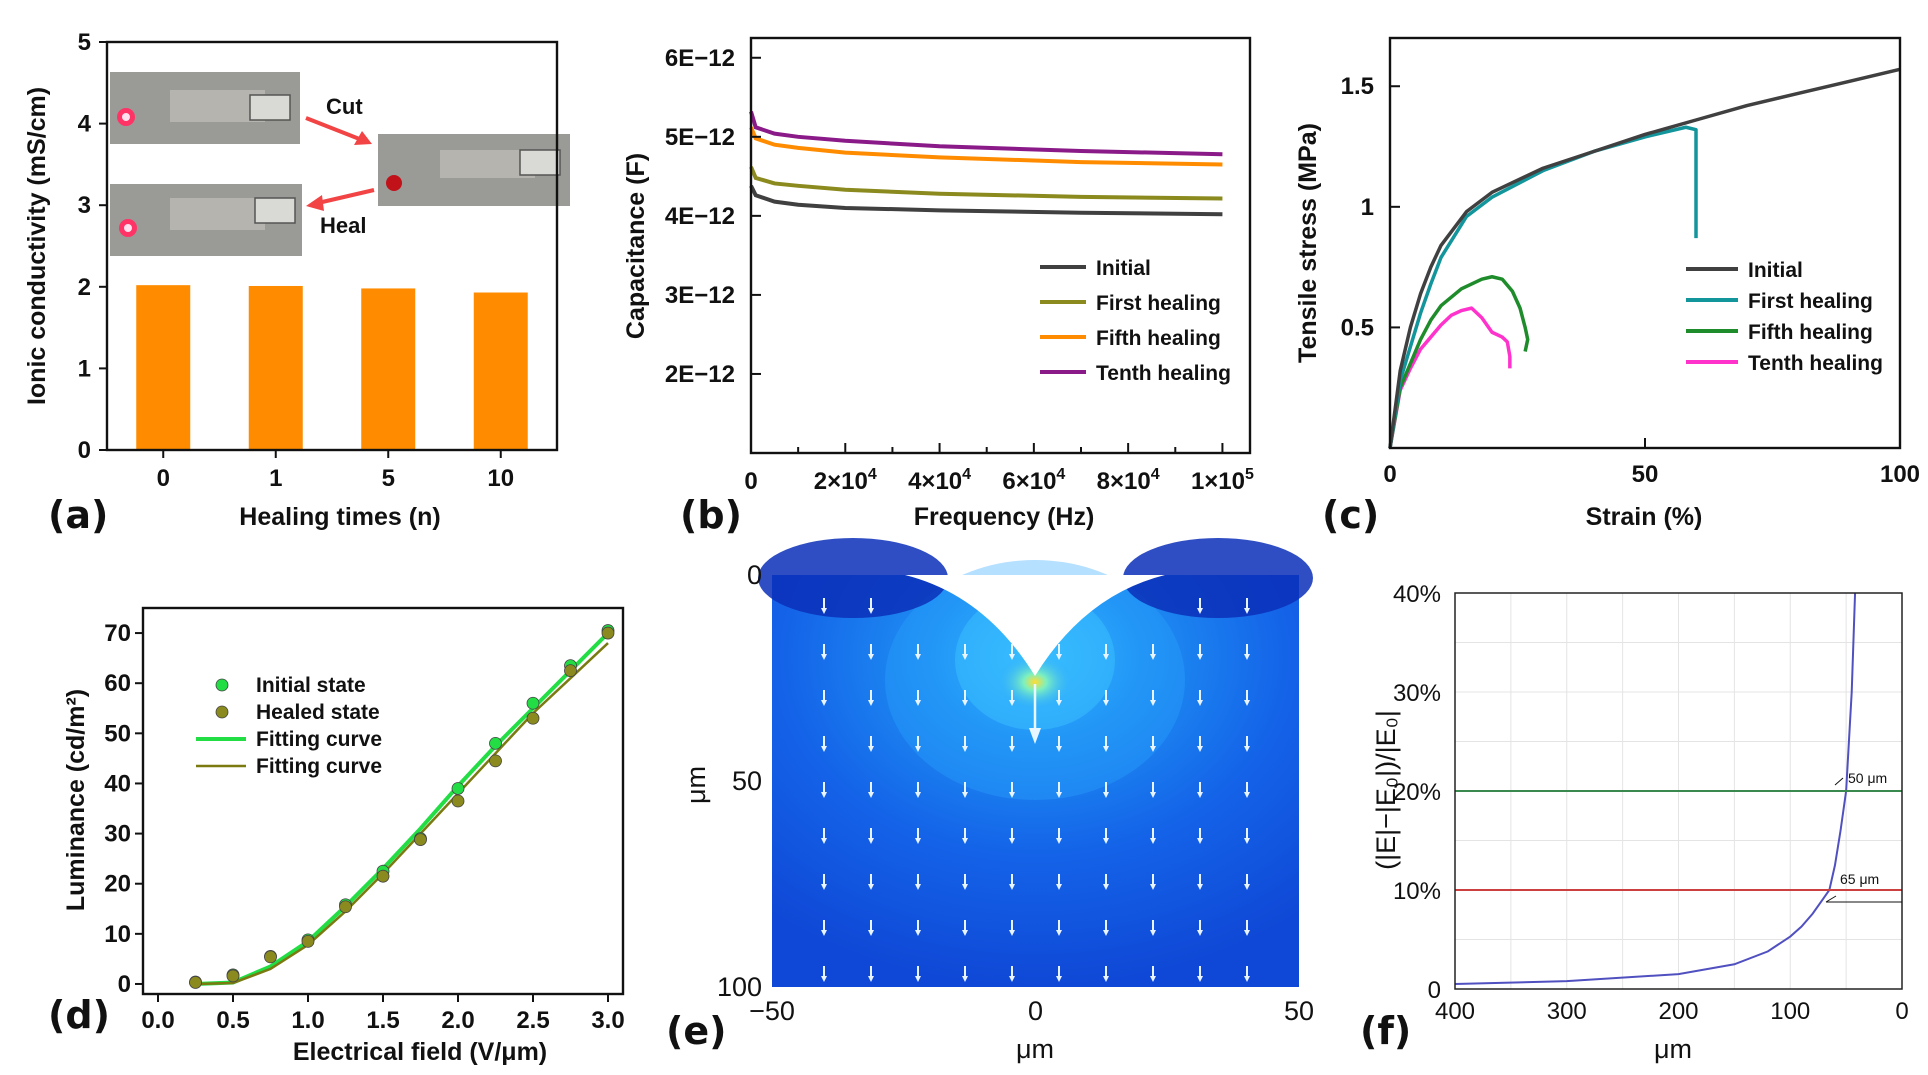  Describe the element at coordinates (394, 183) in the screenshot. I see `led-off-icon` at that location.